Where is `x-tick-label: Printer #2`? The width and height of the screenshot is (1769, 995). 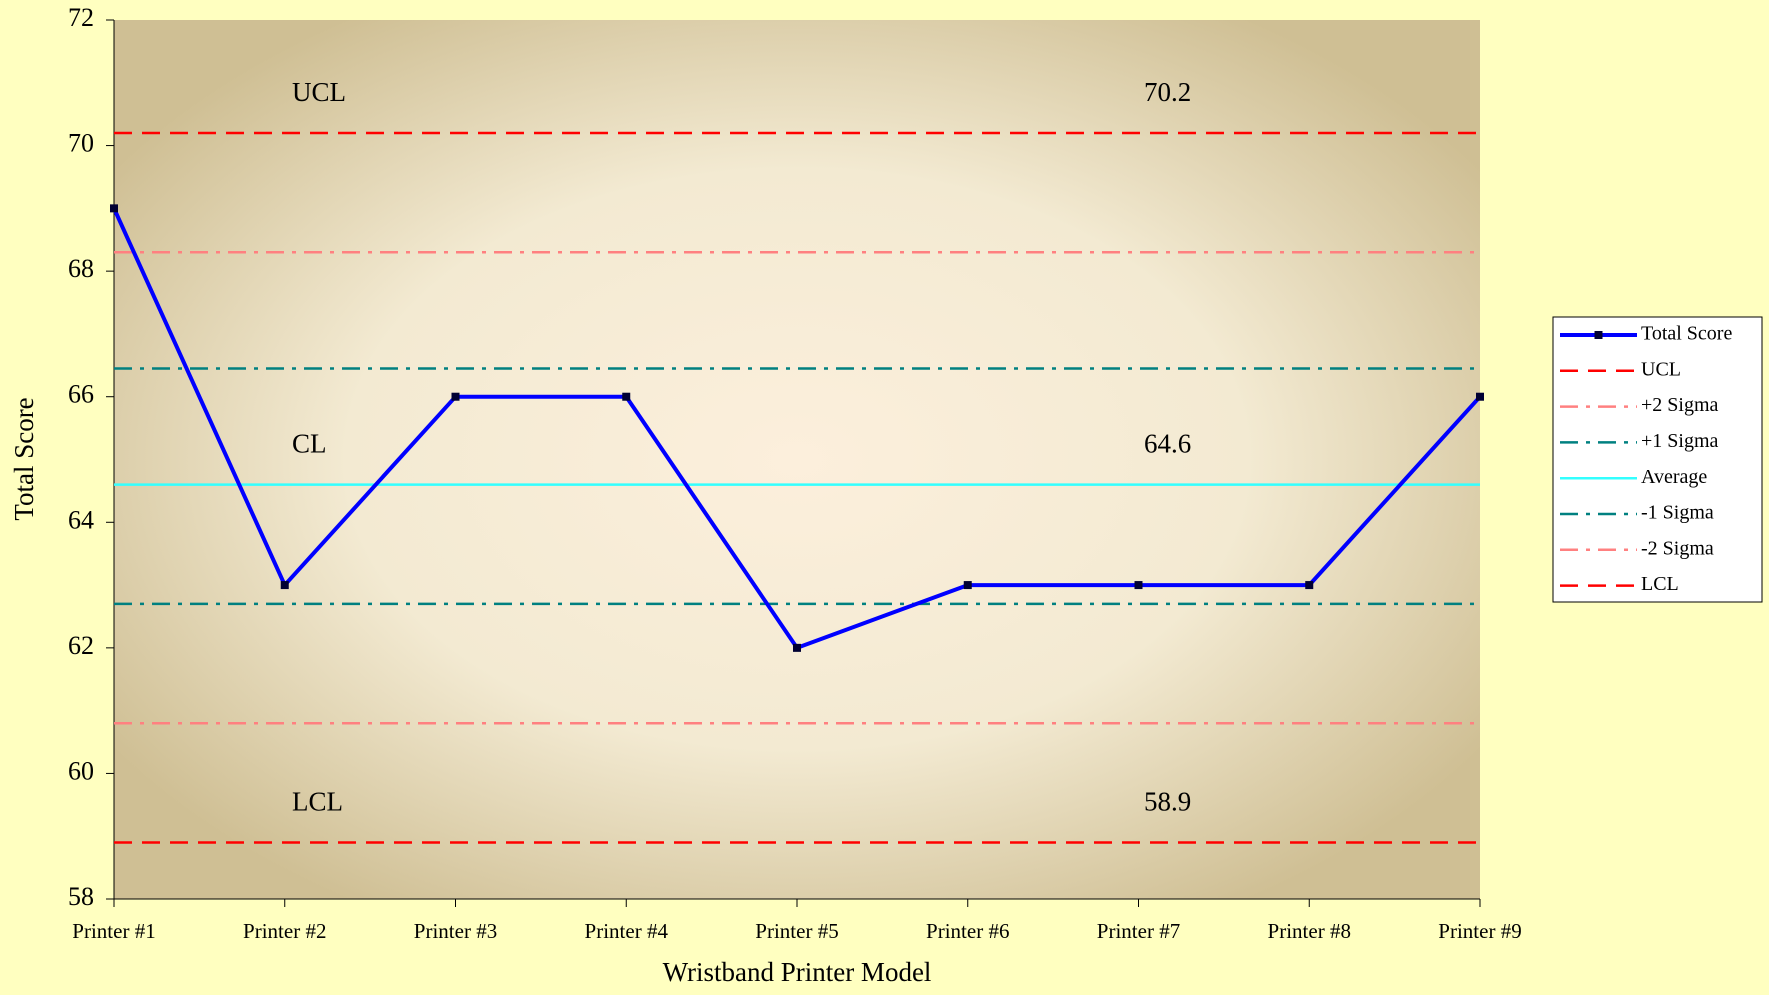
x-tick-label: Printer #2 is located at coordinates (284, 931).